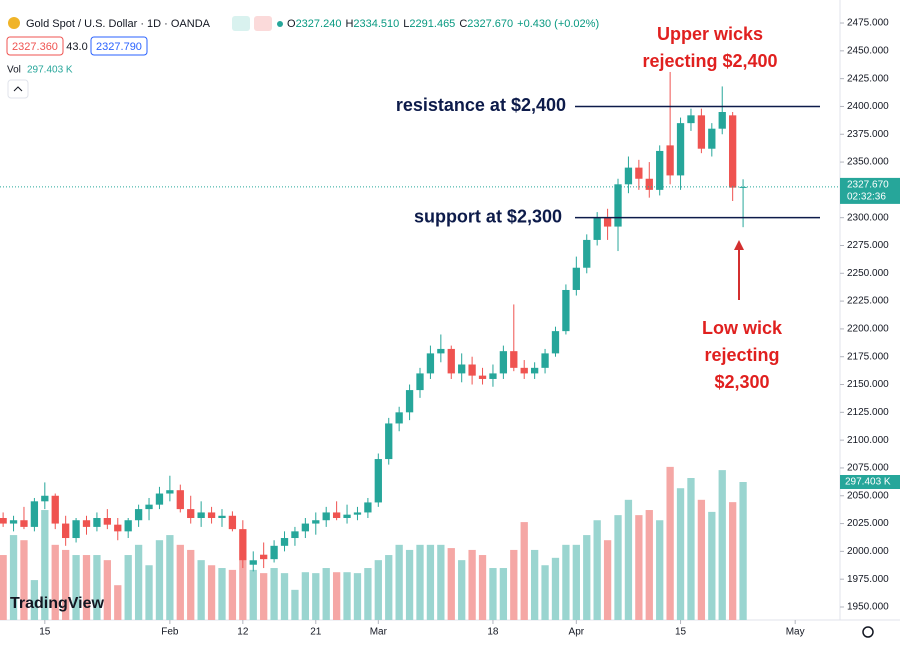 Image resolution: width=900 pixels, height=647 pixels. What do you see at coordinates (868, 384) in the screenshot?
I see `y-tick-label: 2150.000` at bounding box center [868, 384].